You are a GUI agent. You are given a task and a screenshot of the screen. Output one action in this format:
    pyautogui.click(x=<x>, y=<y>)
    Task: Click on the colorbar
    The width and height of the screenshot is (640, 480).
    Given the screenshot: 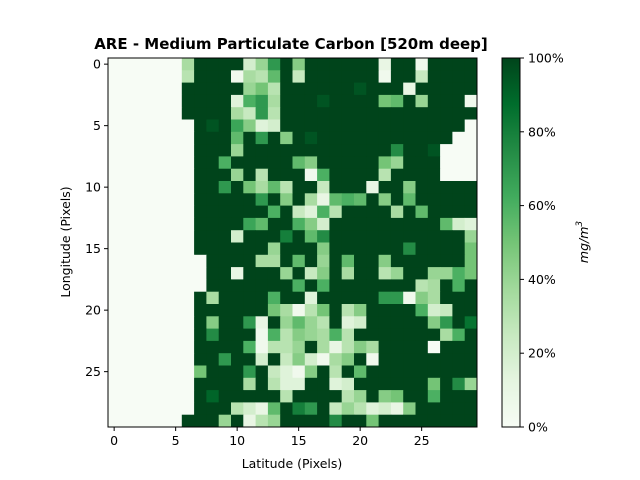 What is the action you would take?
    pyautogui.click(x=511, y=242)
    